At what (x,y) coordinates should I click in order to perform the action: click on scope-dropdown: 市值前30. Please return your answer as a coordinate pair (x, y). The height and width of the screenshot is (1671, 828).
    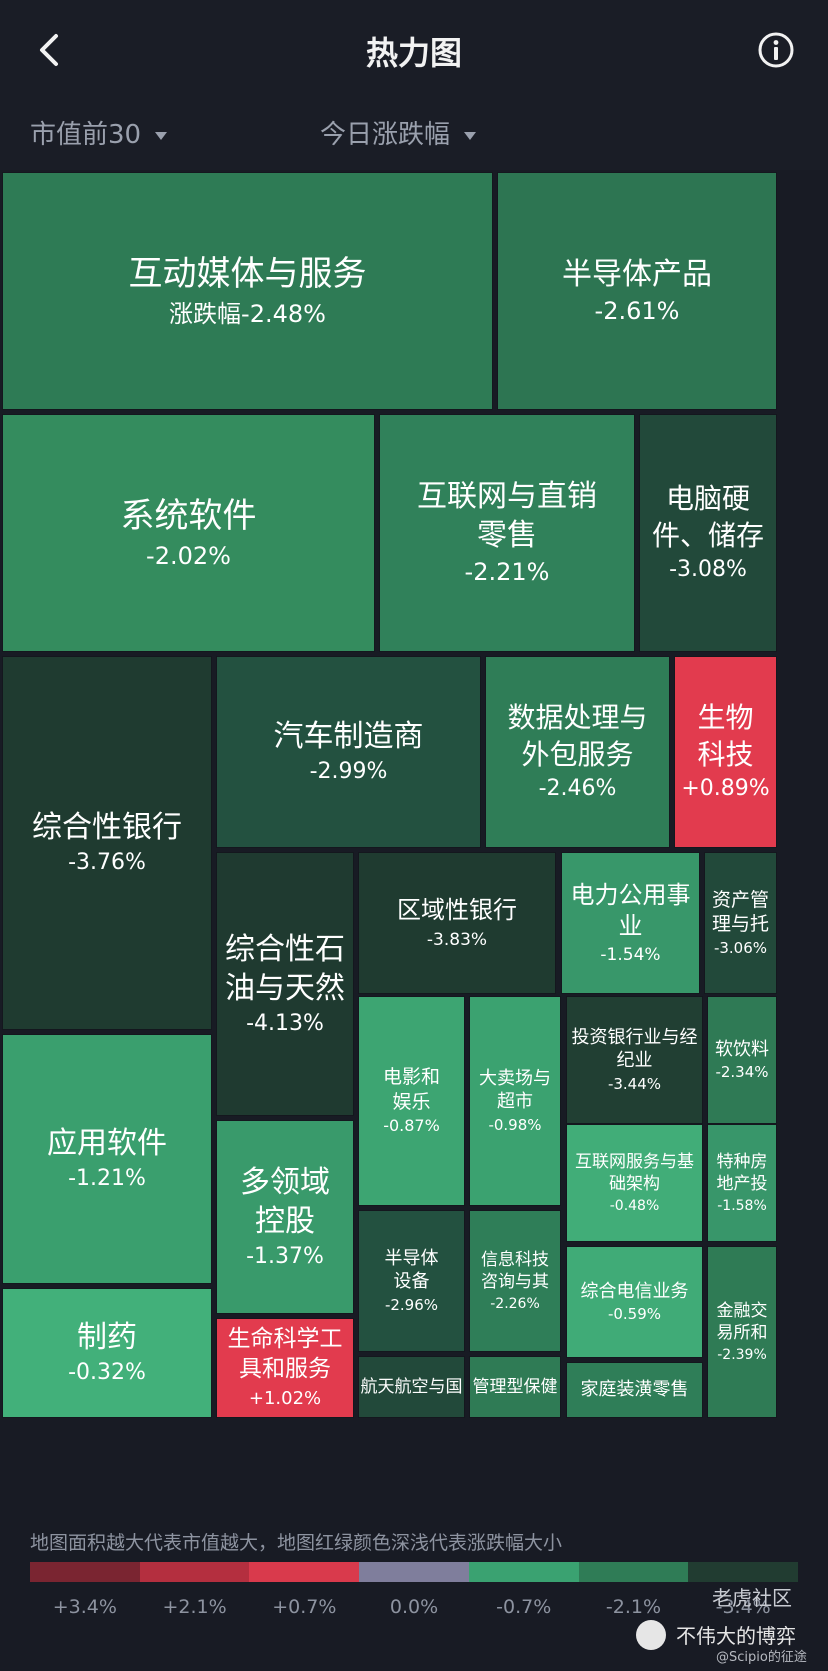
    Looking at the image, I should click on (99, 132).